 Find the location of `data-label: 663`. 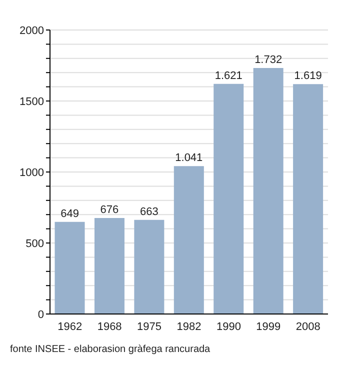

data-label: 663 is located at coordinates (149, 212).